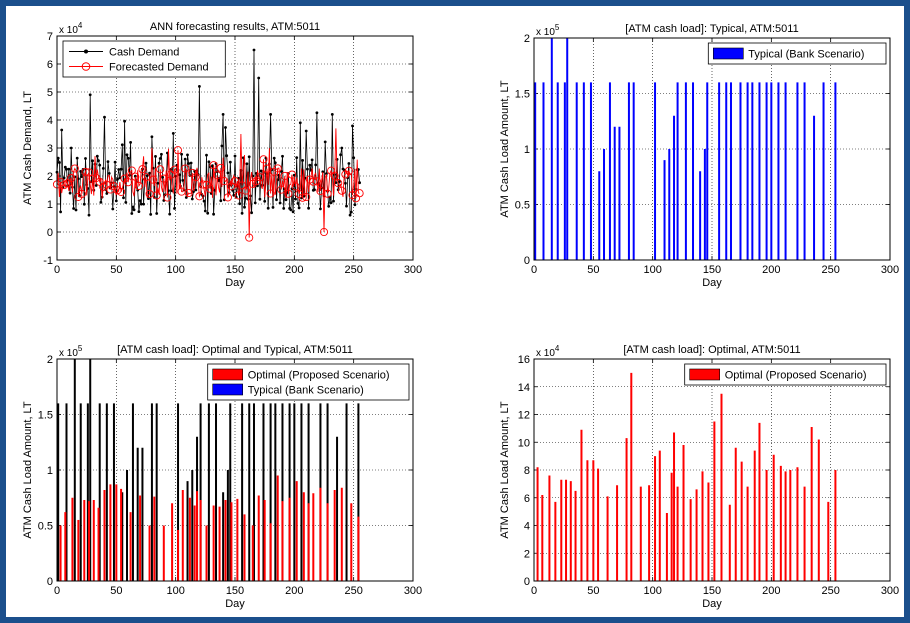 The height and width of the screenshot is (623, 910). I want to click on legend-label: Optimal (Proposed Scenario), so click(319, 376).